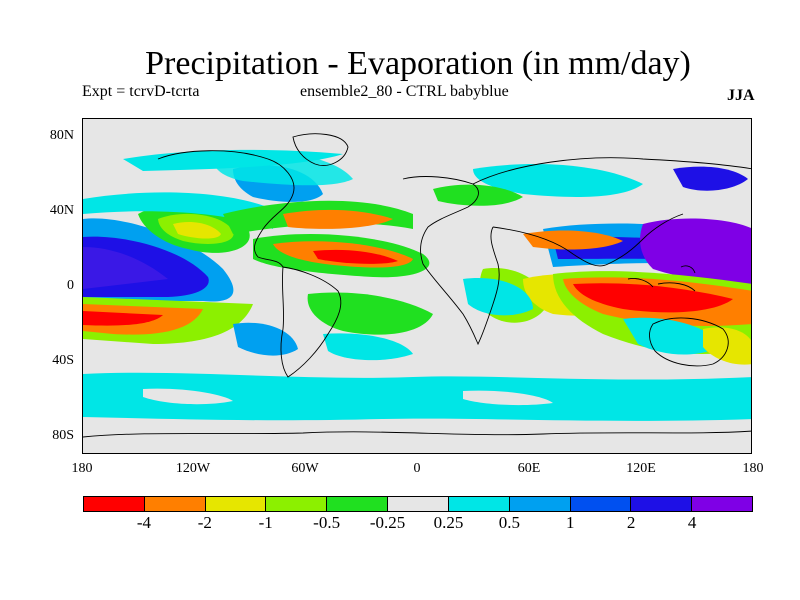 The image size is (800, 600). I want to click on field-southern-band, so click(417, 396).